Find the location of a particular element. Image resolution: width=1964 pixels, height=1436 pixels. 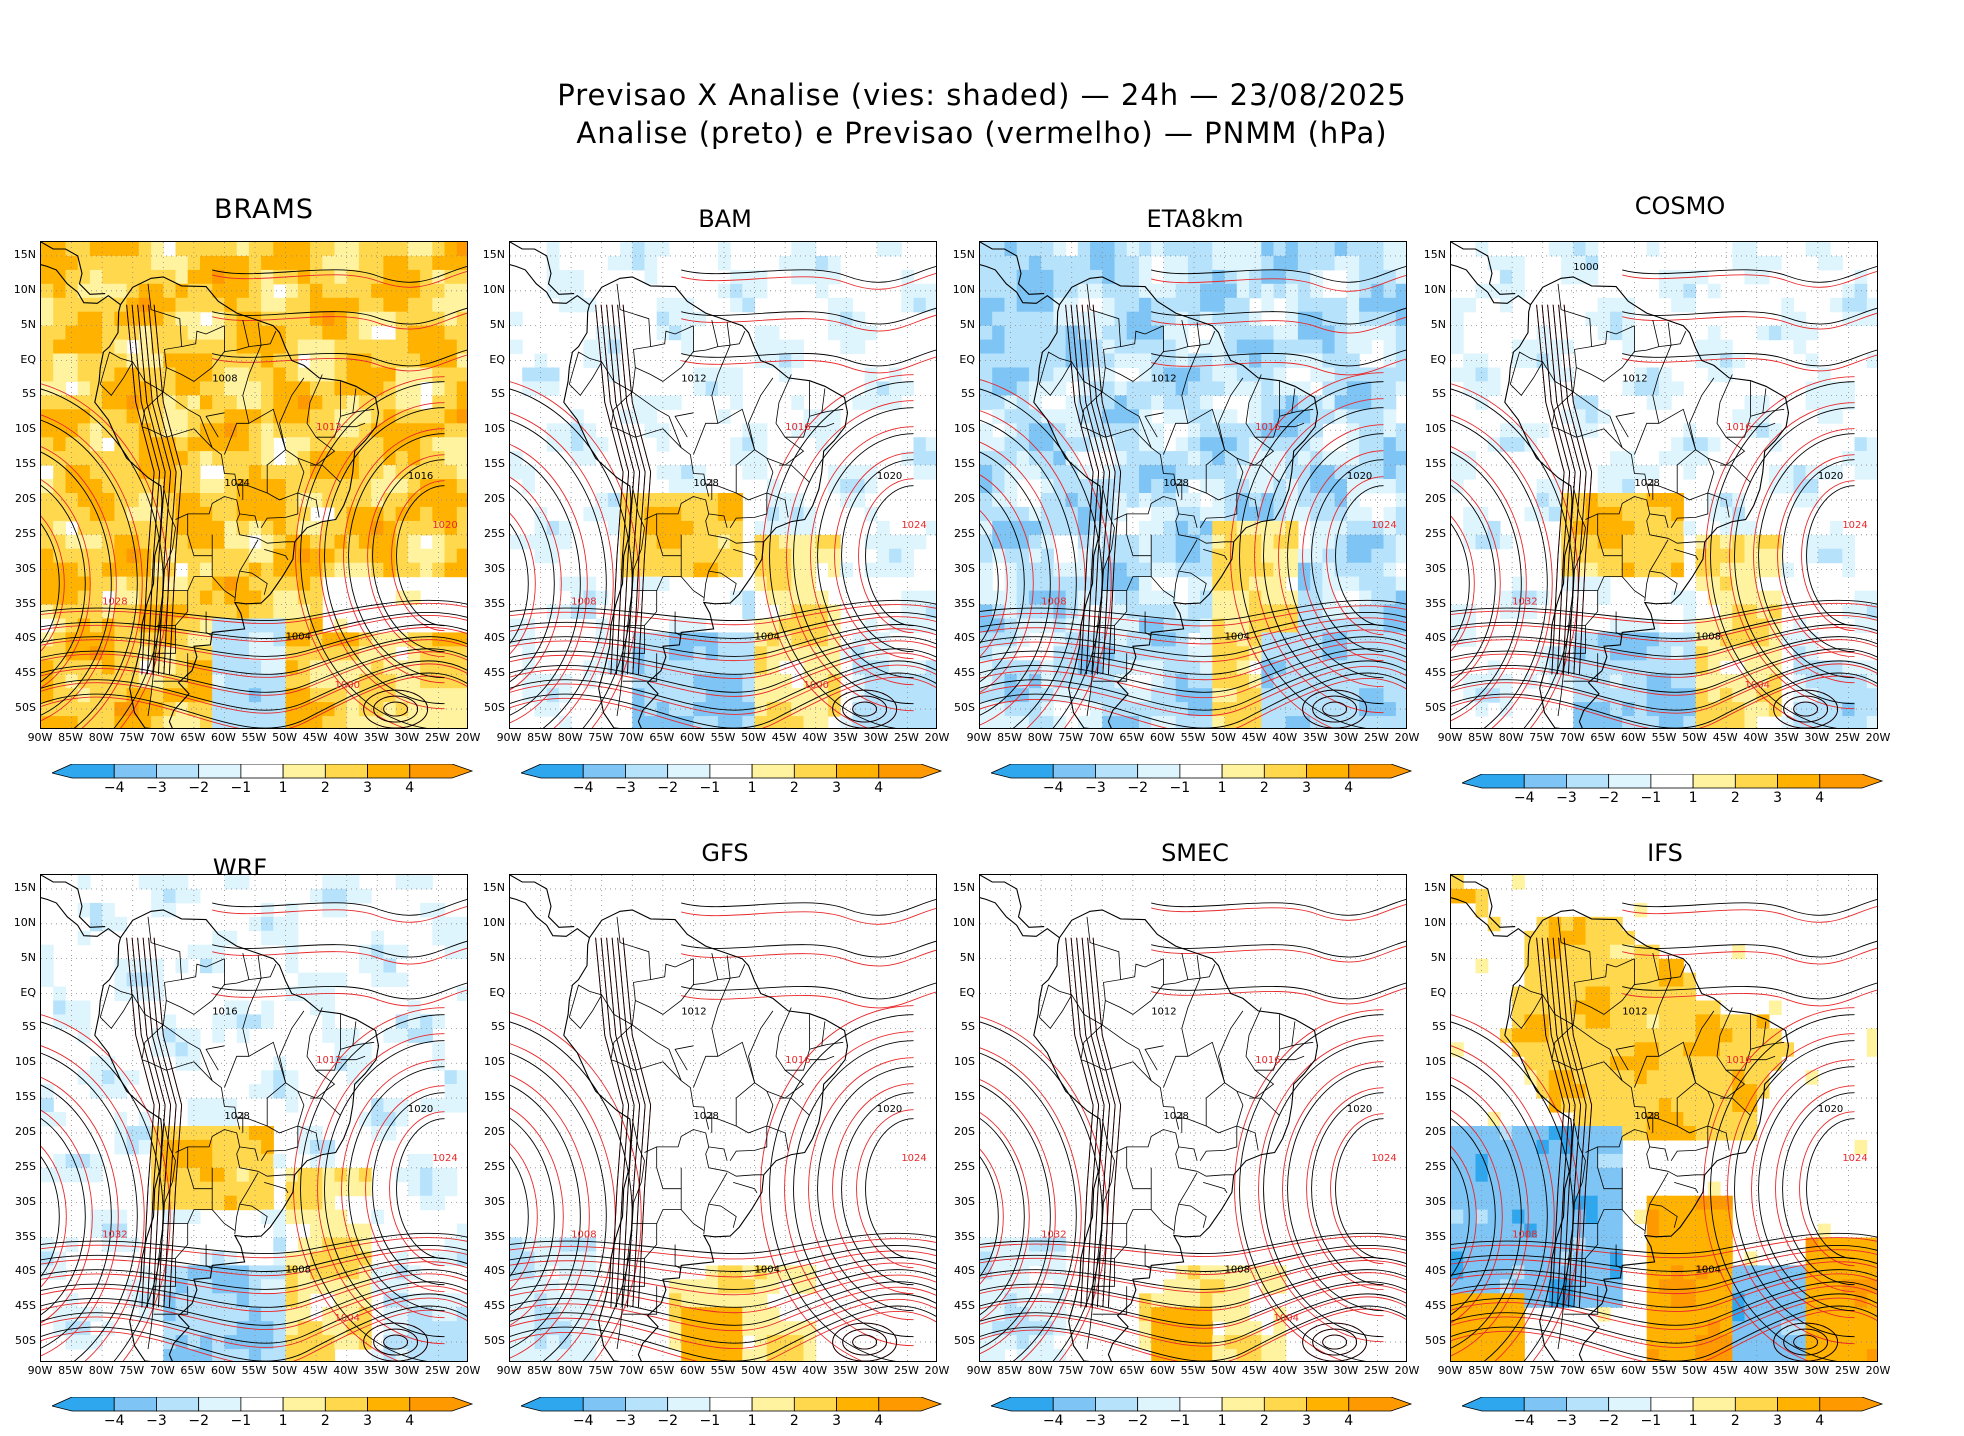

lat-tick-label: 5S is located at coordinates (29, 394).